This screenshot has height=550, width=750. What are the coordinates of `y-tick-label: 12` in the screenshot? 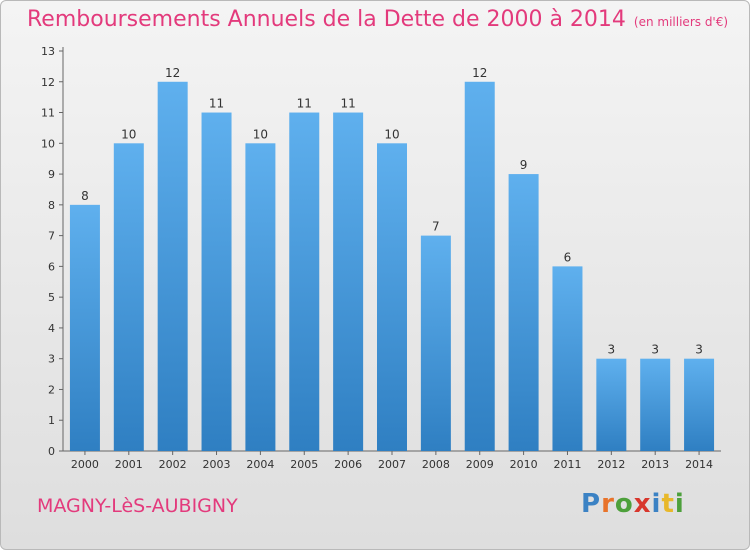 It's located at (48, 82).